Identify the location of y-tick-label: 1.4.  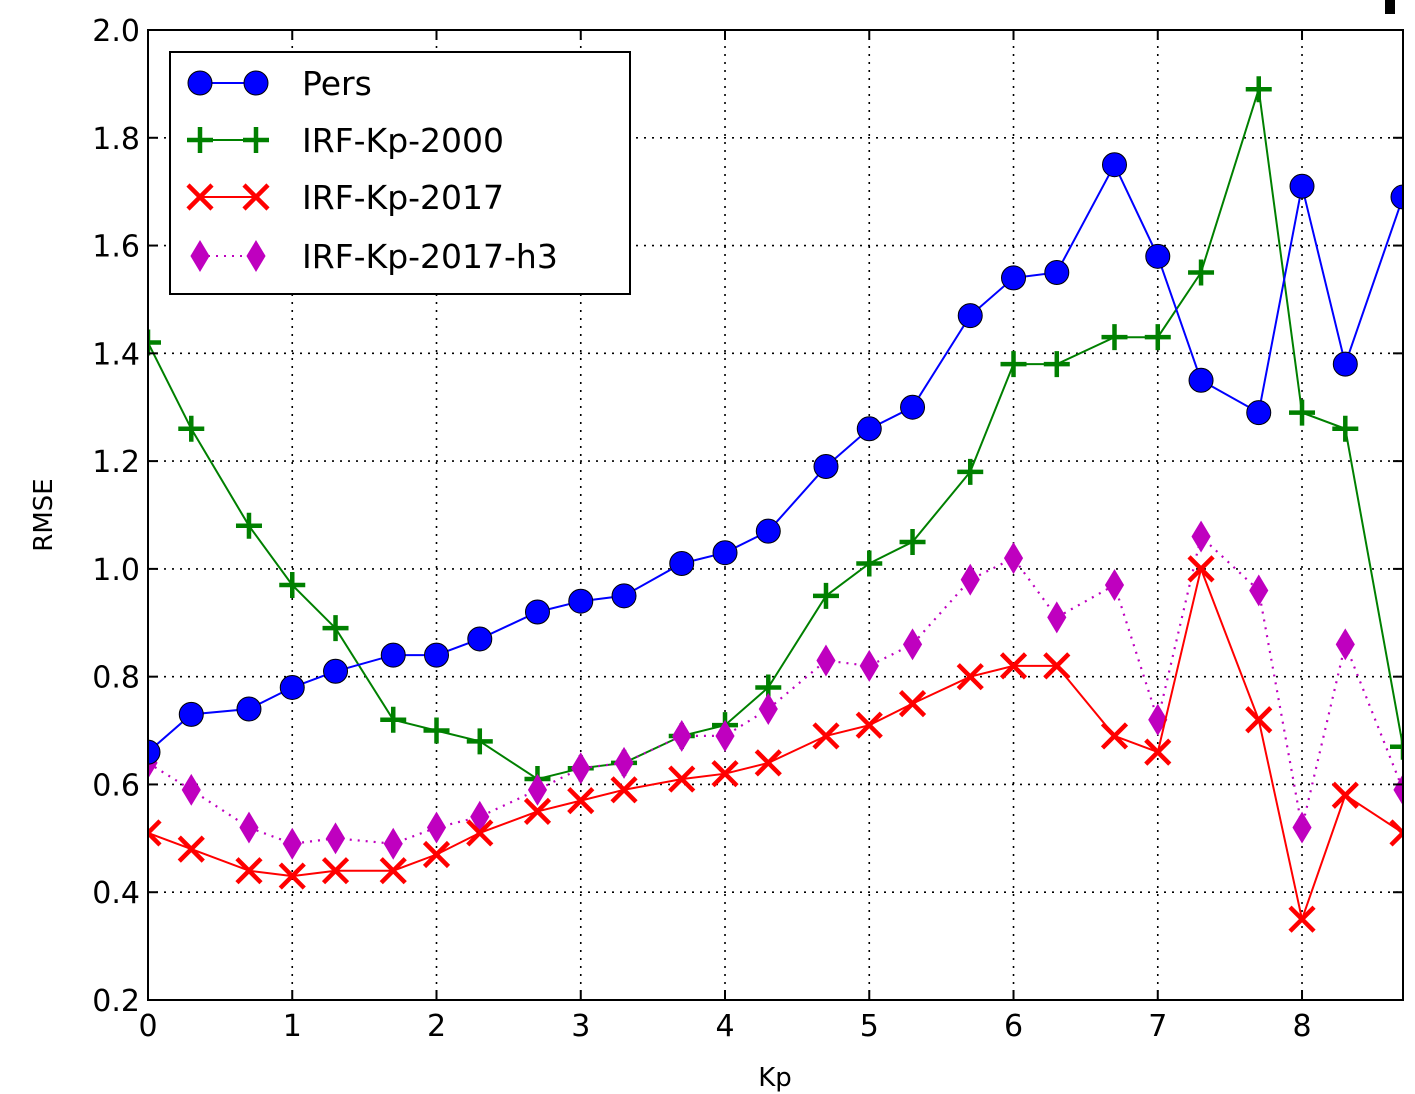
(116, 354).